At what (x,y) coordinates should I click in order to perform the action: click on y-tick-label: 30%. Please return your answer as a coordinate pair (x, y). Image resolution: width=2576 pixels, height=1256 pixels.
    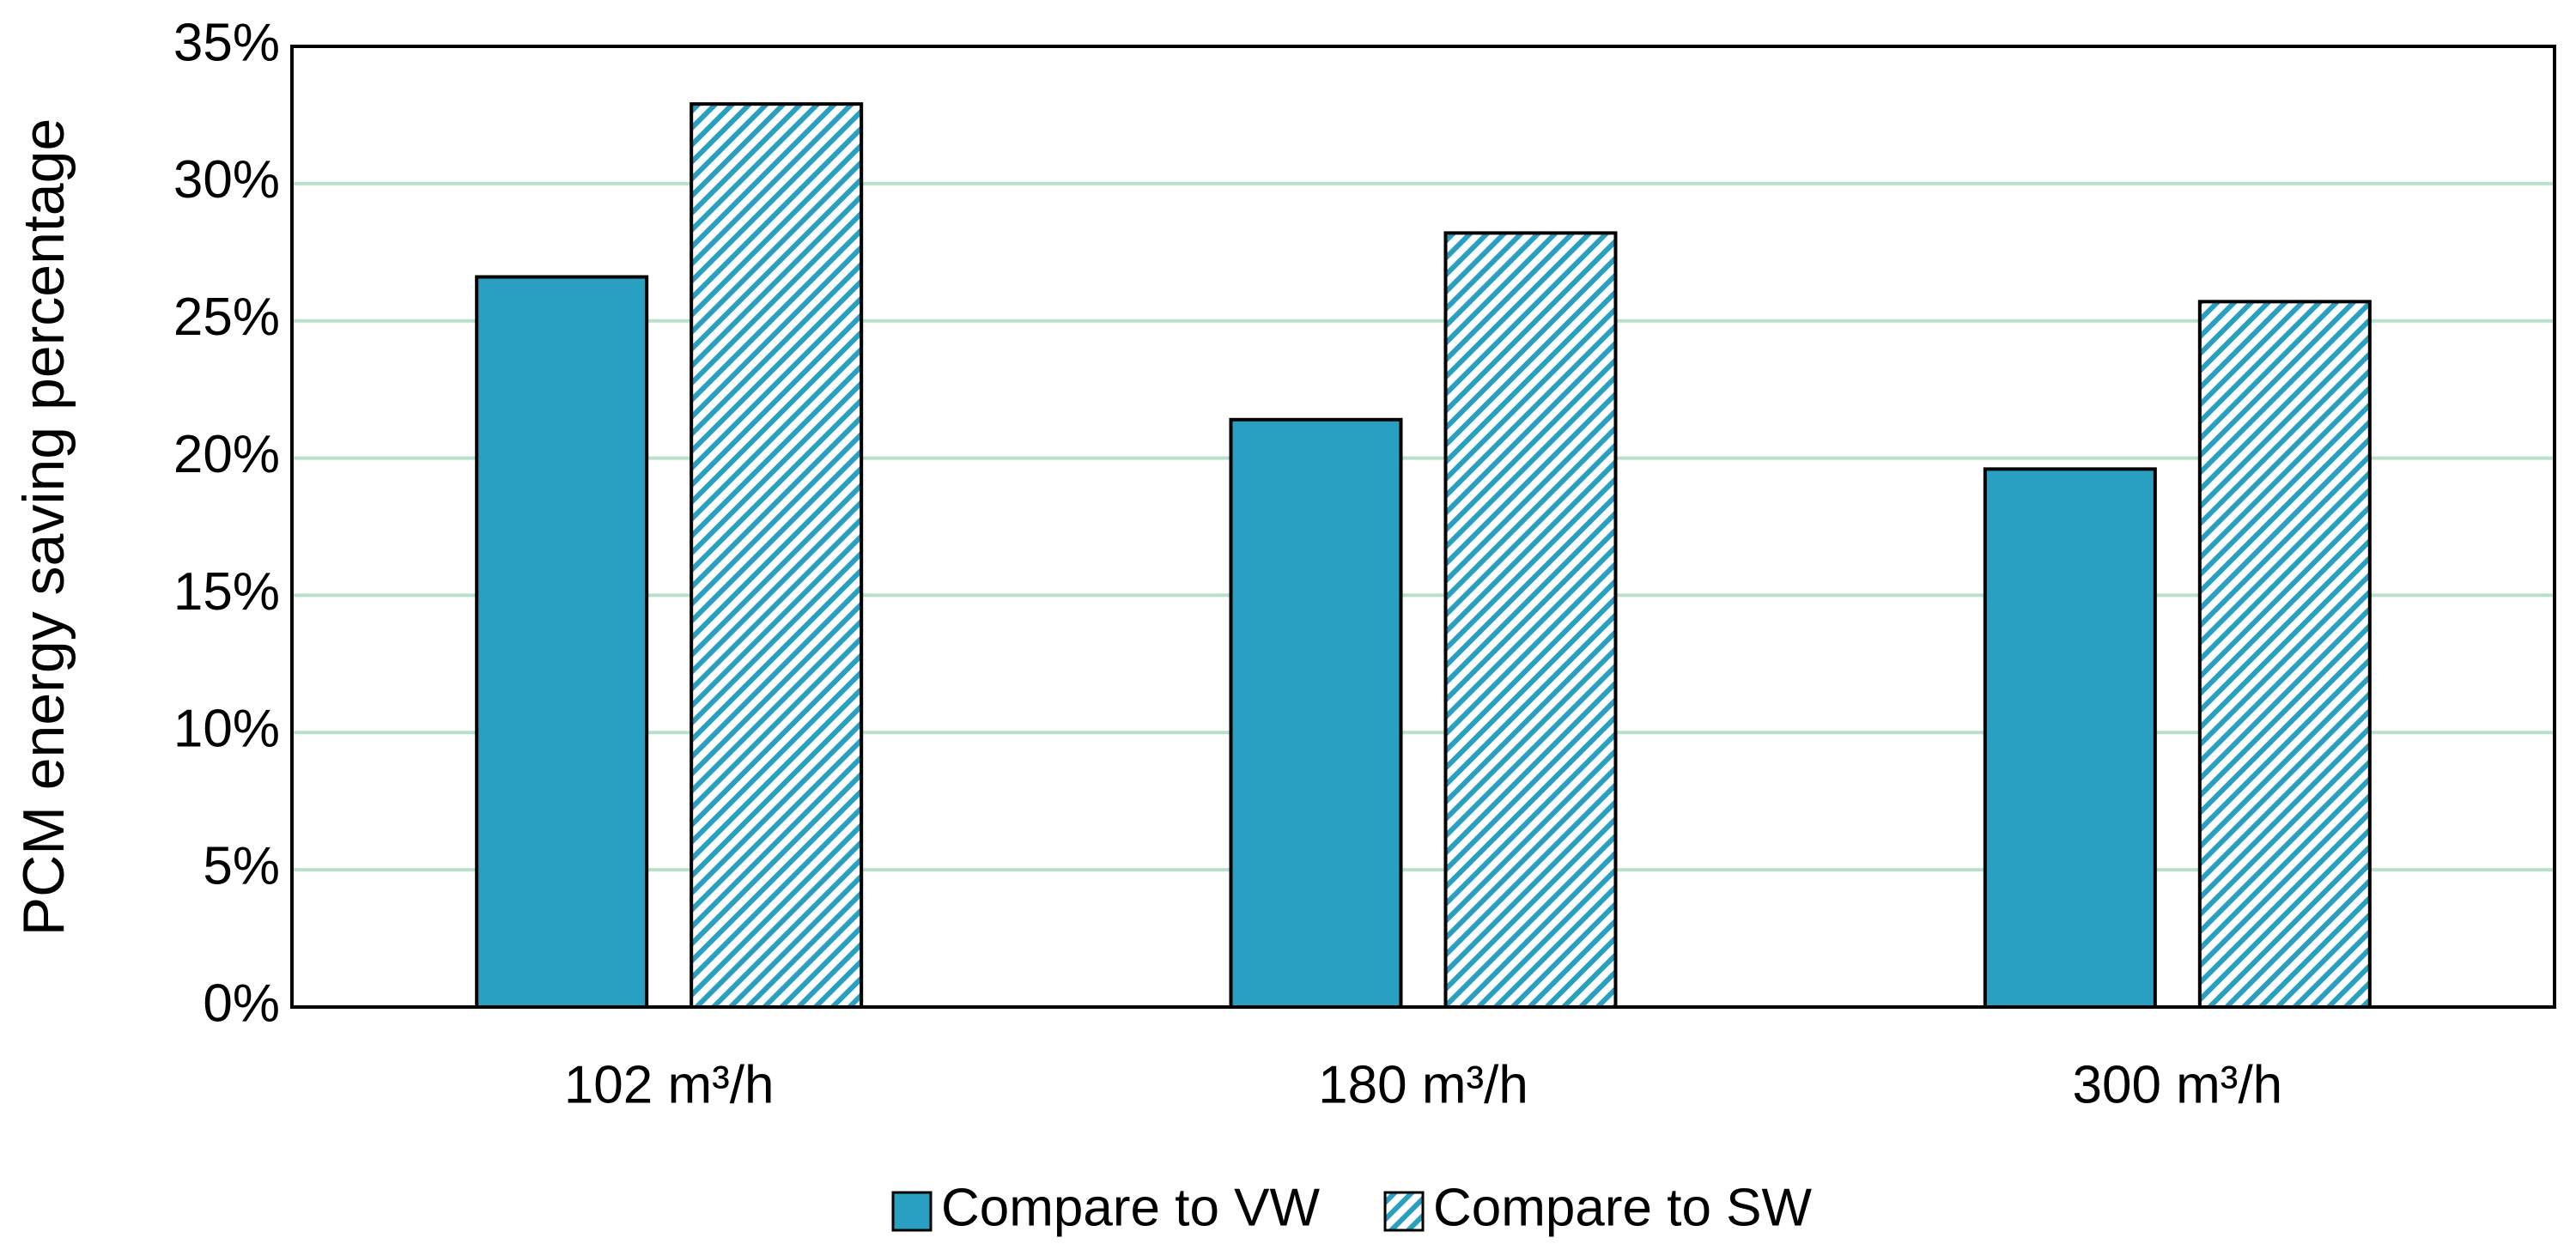
    Looking at the image, I should click on (227, 179).